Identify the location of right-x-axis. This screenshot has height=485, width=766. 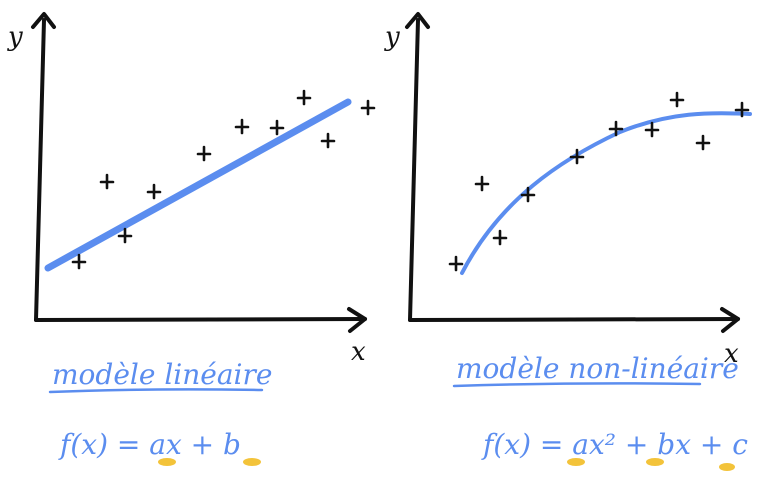
(574, 319).